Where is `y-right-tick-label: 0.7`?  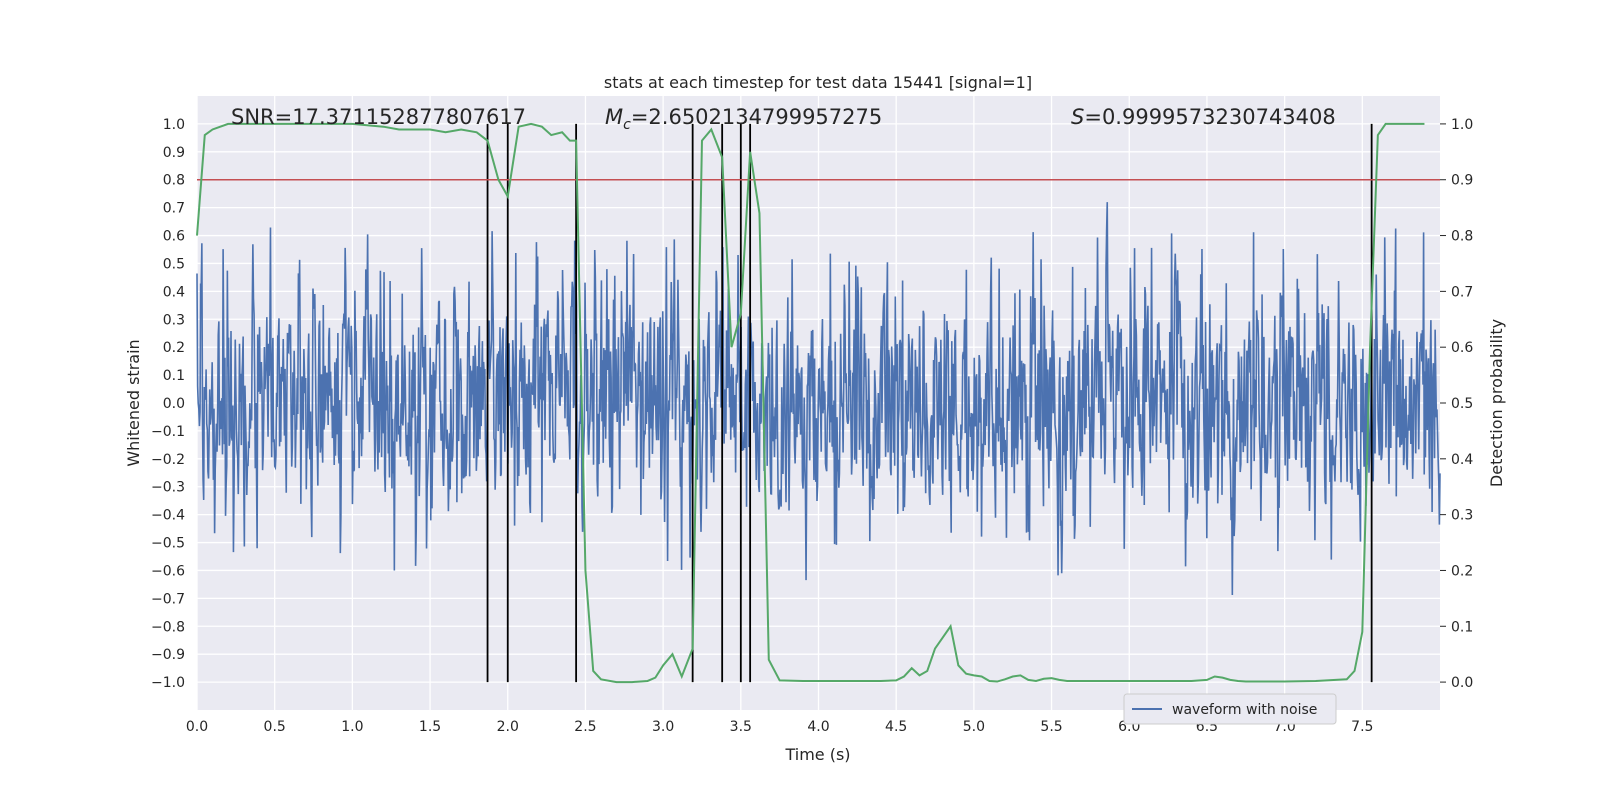 y-right-tick-label: 0.7 is located at coordinates (1462, 292).